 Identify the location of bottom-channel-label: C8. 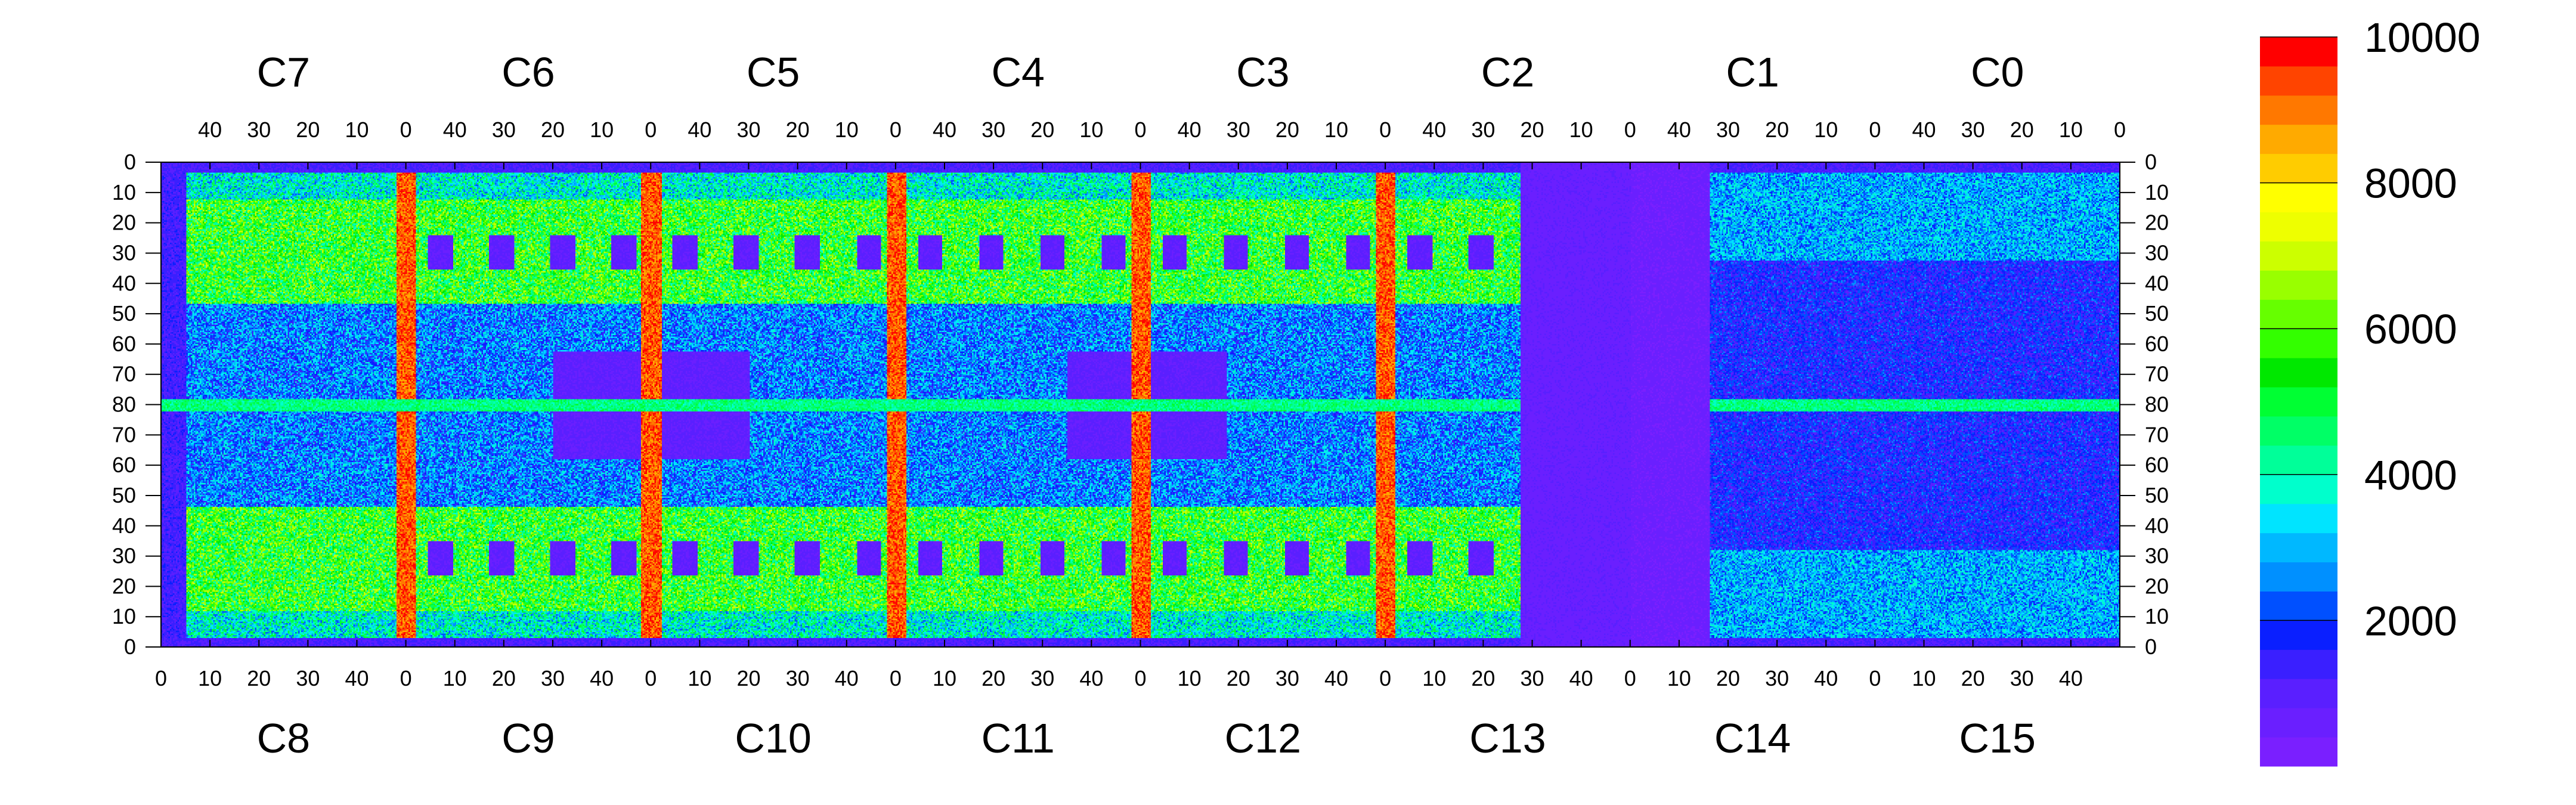
(284, 738).